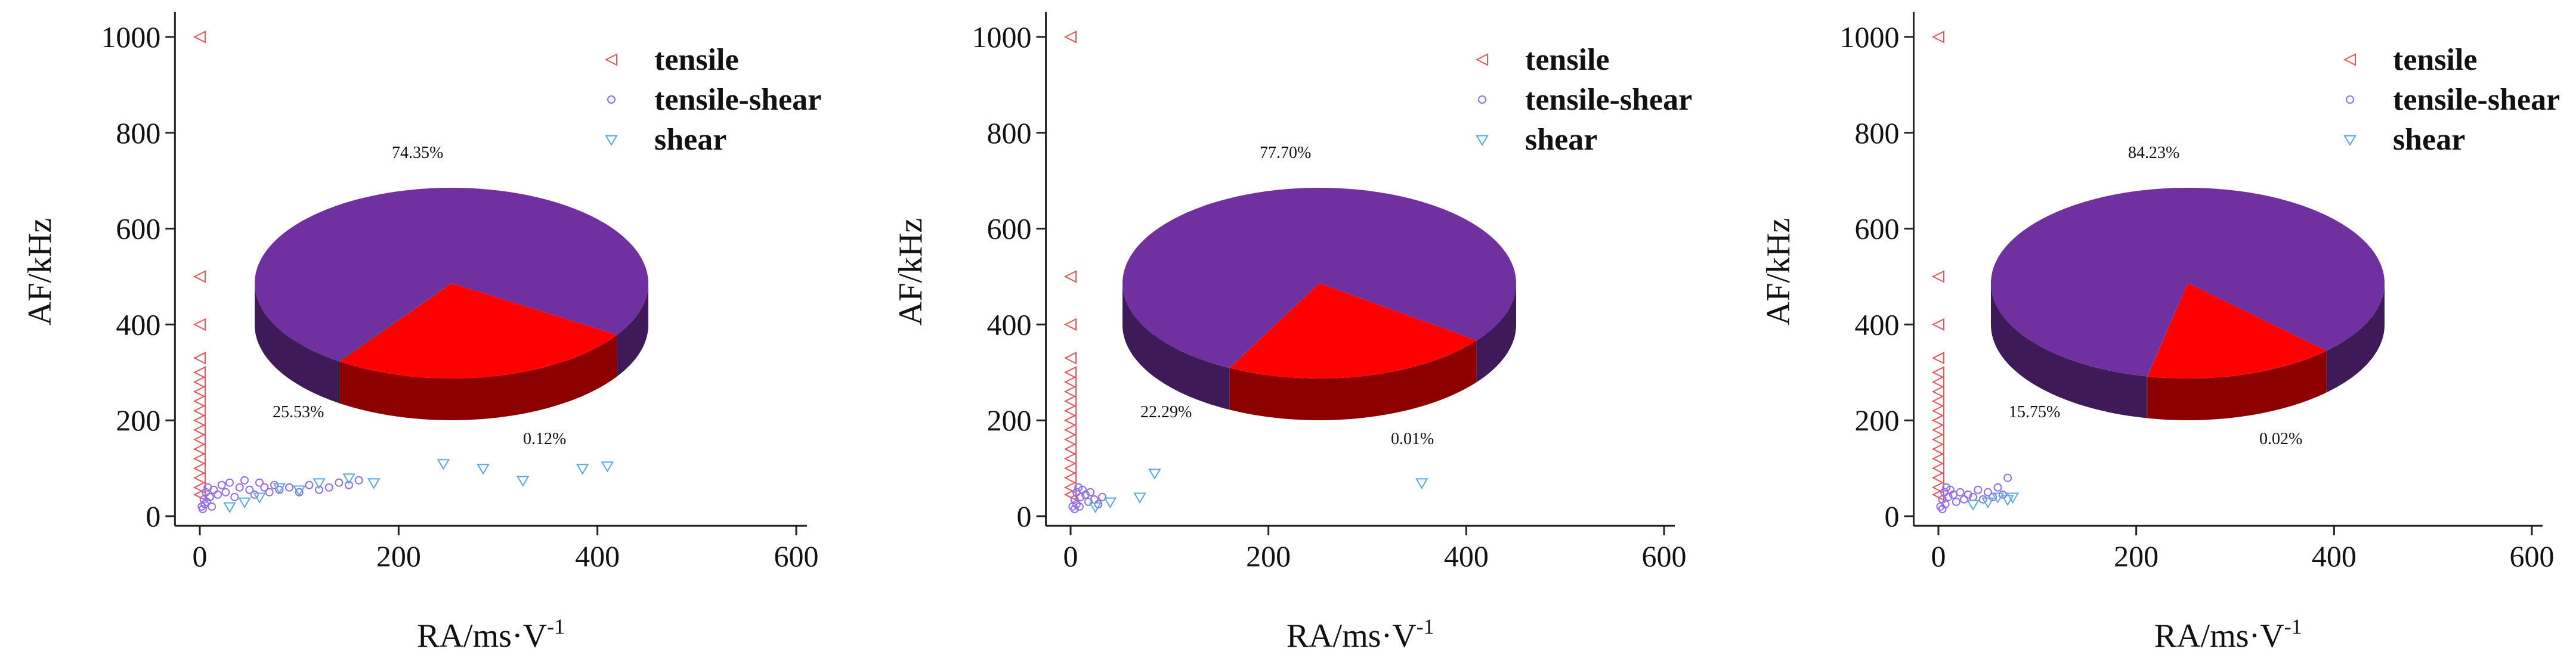  What do you see at coordinates (544, 439) in the screenshot?
I see `pie-label-shear: 0.12%` at bounding box center [544, 439].